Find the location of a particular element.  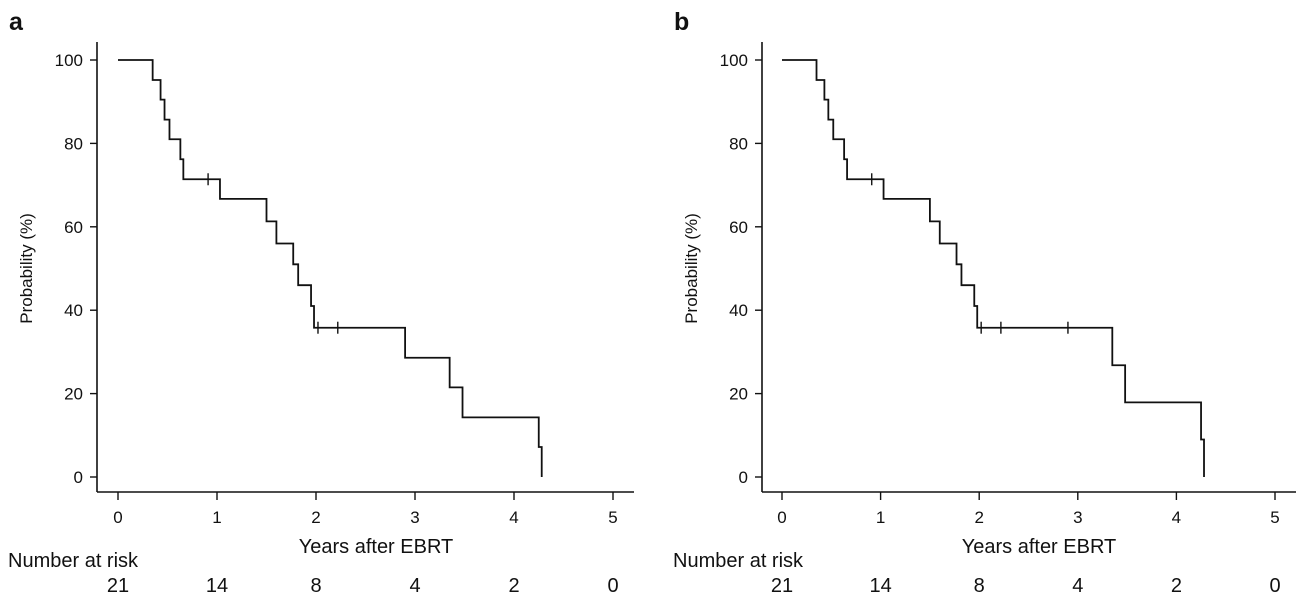

panel-label: b is located at coordinates (681, 22).